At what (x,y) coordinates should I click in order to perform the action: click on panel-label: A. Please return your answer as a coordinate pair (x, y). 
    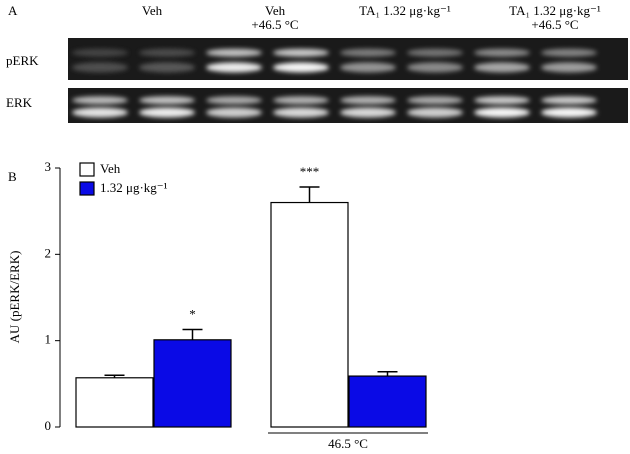
    Looking at the image, I should click on (13, 10).